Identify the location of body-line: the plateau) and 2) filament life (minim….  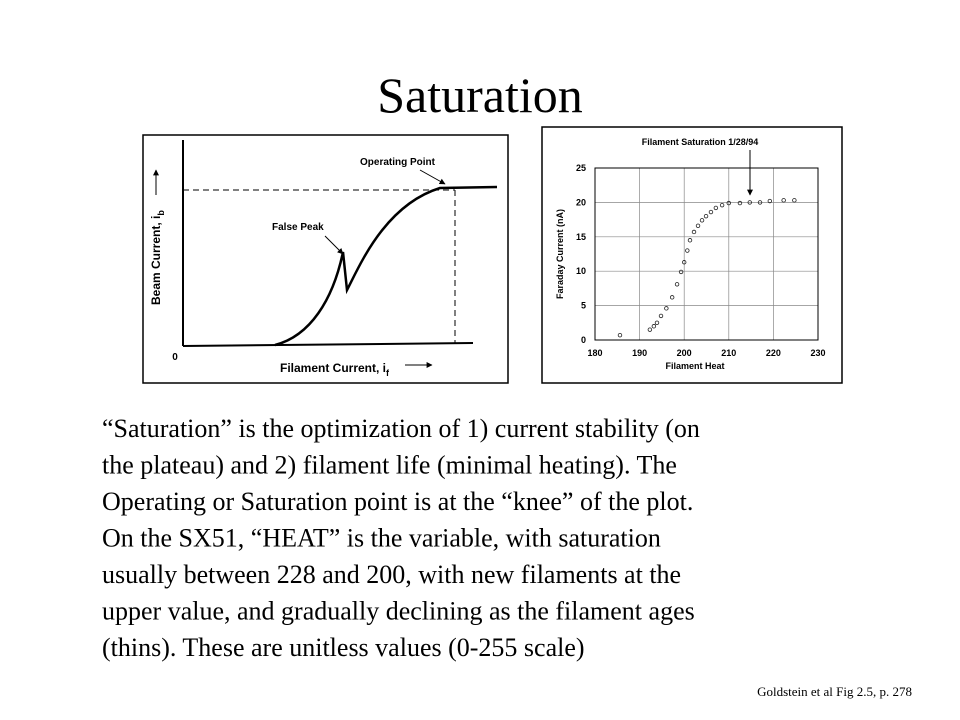
(389, 465).